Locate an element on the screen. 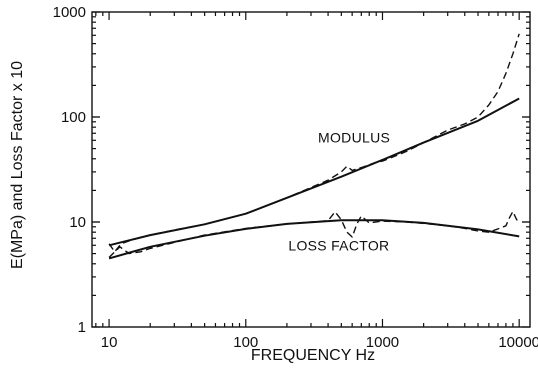 The image size is (538, 369). x-tick-label: 10000 is located at coordinates (518, 342).